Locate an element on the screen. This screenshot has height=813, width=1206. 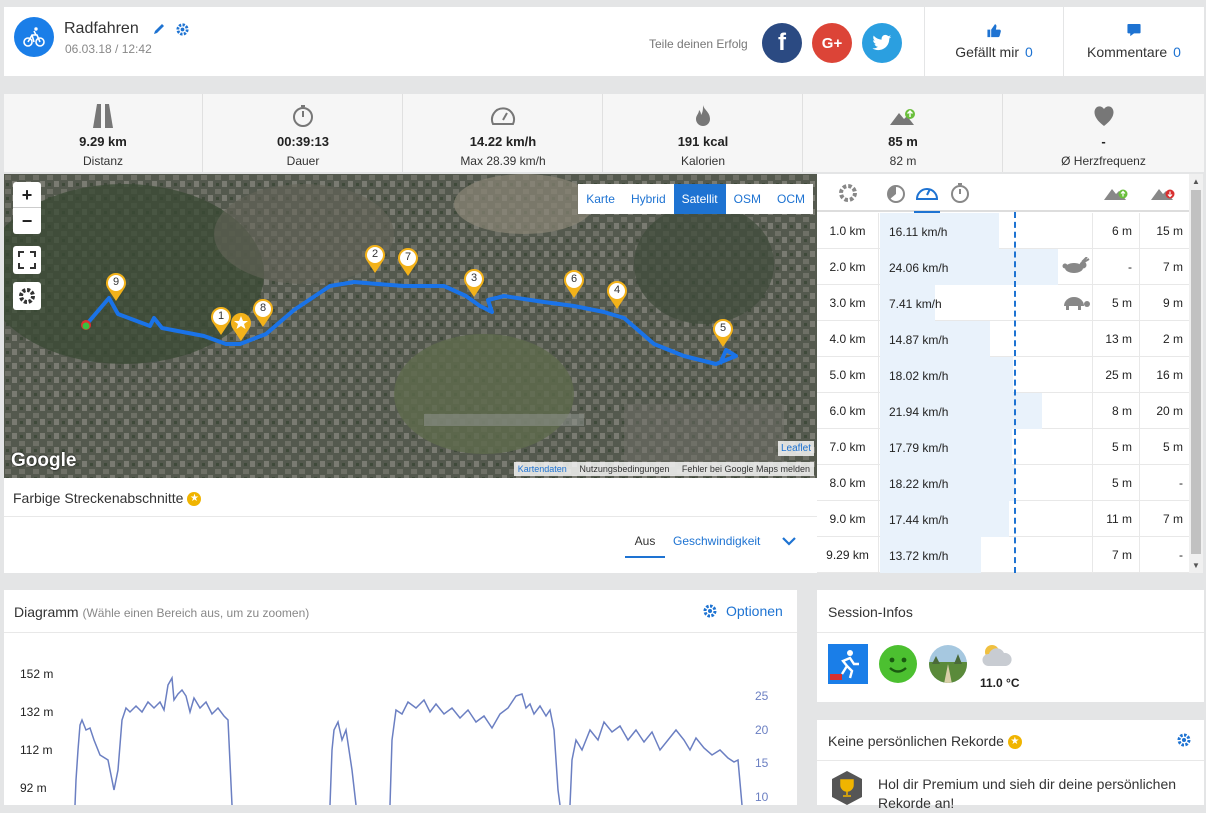
zoom-out-button: − is located at coordinates (27, 221).